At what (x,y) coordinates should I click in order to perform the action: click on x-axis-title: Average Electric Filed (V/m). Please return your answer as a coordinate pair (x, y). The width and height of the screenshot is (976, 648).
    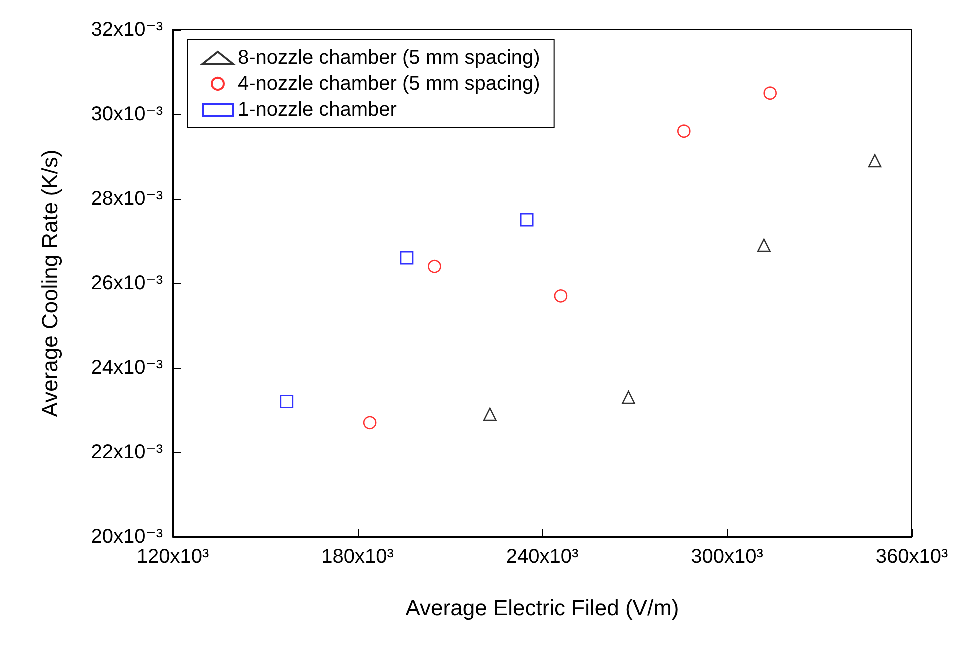
    Looking at the image, I should click on (543, 608).